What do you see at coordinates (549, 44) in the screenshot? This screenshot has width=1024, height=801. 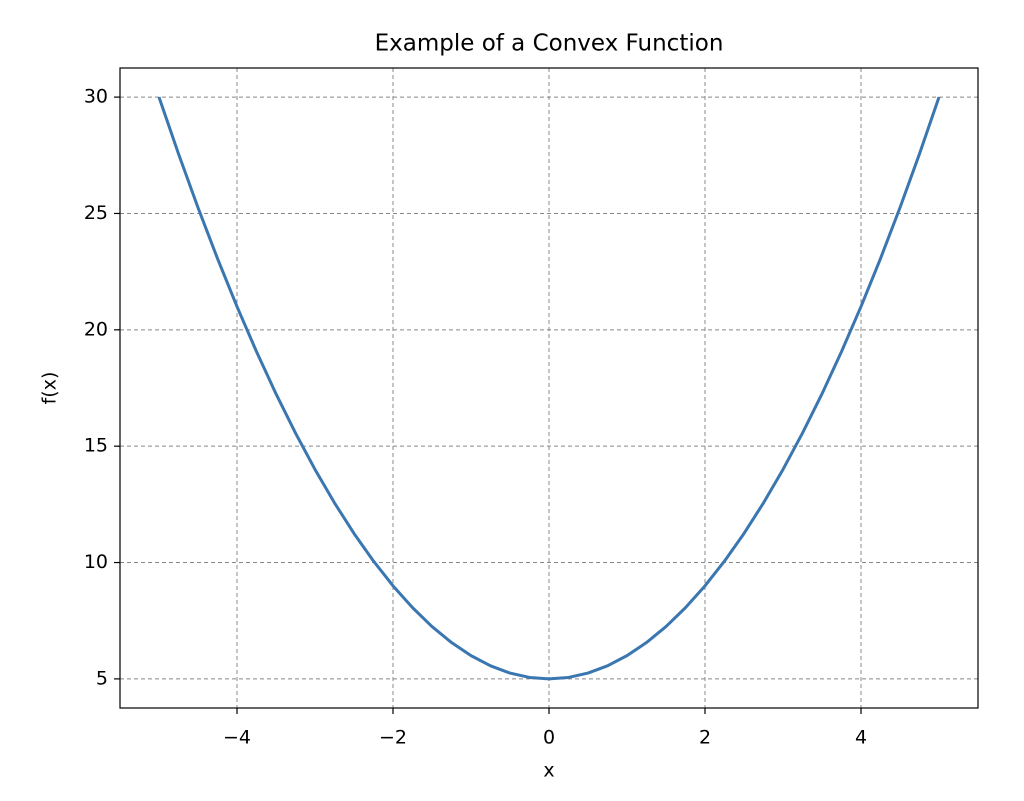 I see `chart-title: Example of a Convex Function` at bounding box center [549, 44].